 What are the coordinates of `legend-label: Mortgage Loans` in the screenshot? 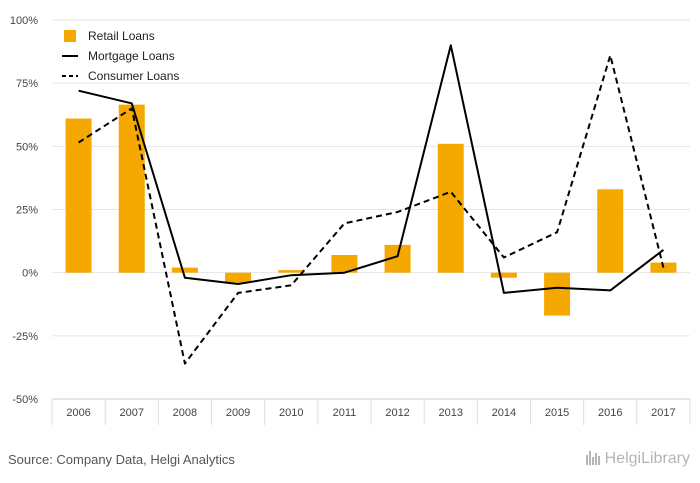 It's located at (131, 56).